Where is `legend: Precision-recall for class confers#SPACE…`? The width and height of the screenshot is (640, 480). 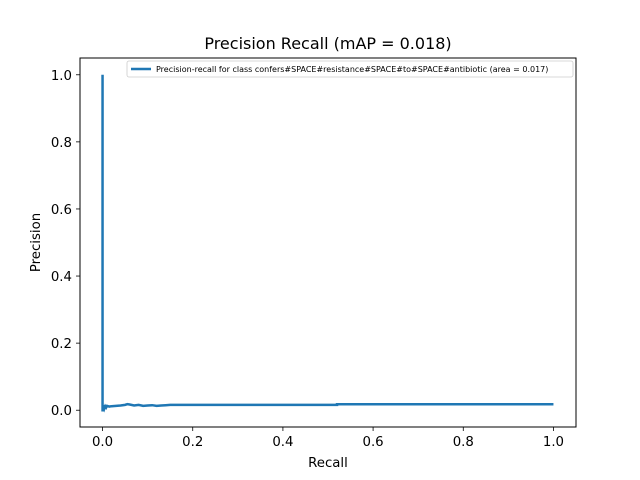
legend: Precision-recall for class confers#SPACE… is located at coordinates (350, 69).